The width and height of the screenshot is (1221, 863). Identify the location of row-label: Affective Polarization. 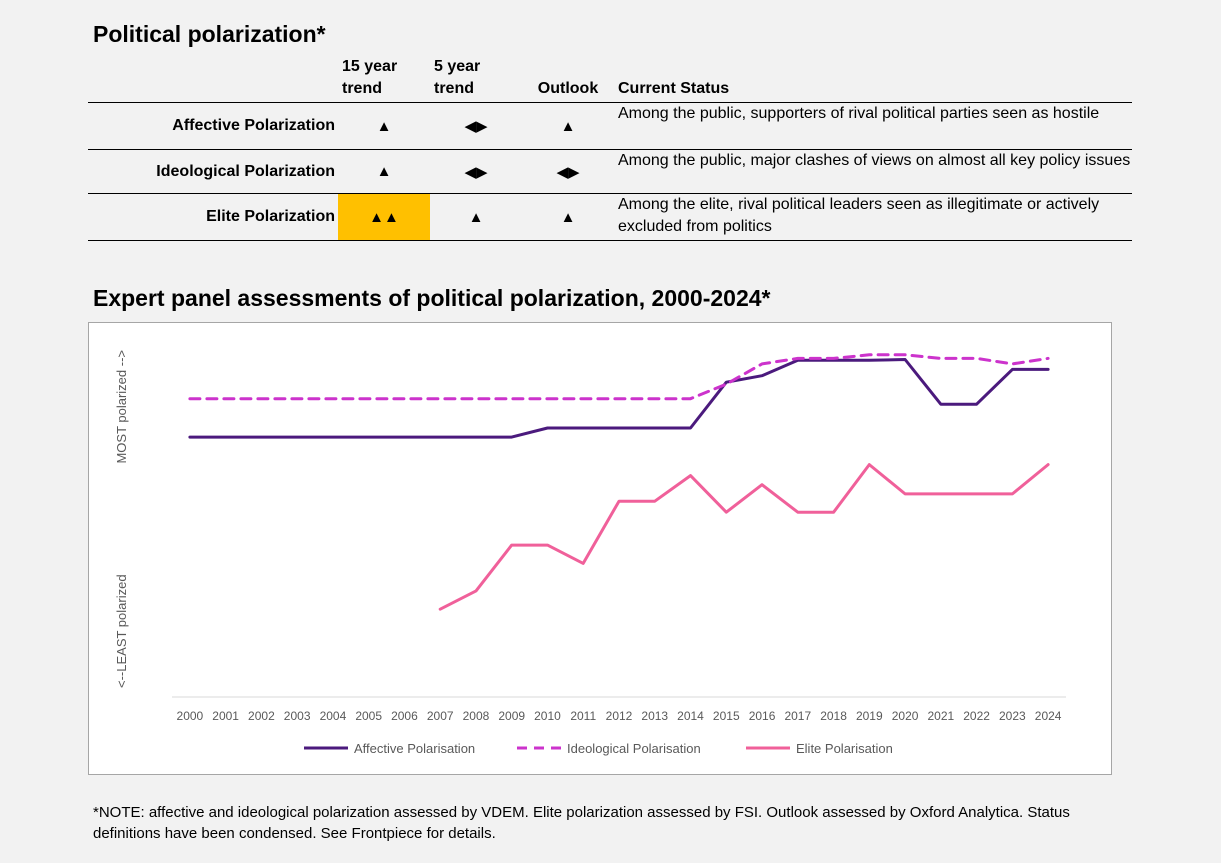
(213, 126).